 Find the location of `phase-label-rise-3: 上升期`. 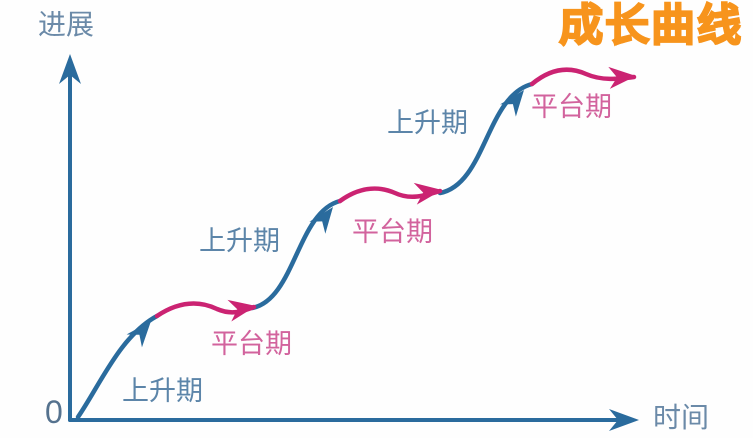

phase-label-rise-3: 上升期 is located at coordinates (427, 123).